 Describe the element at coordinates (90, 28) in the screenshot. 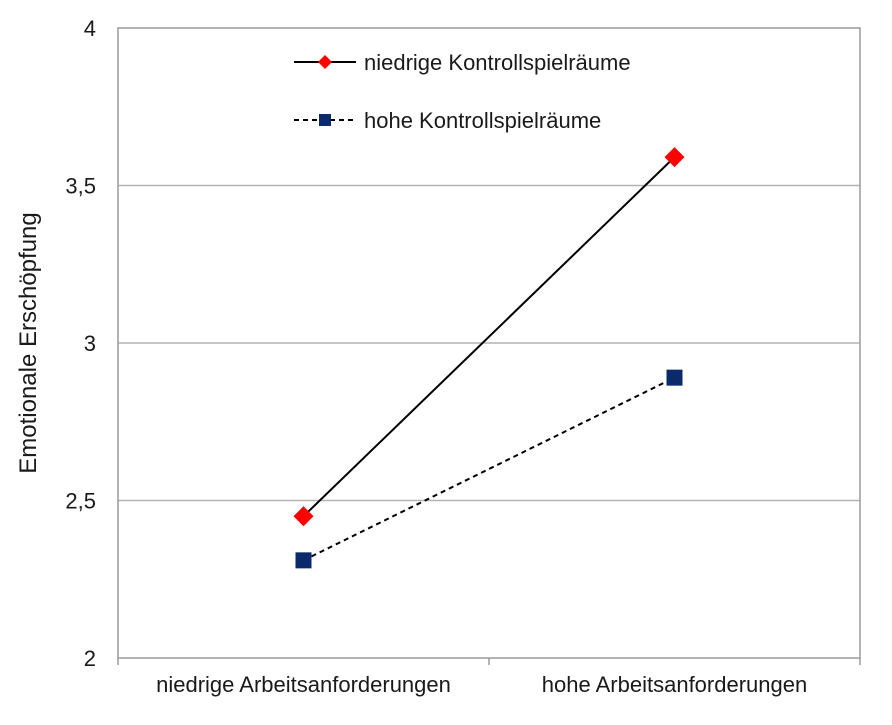

I see `y-tick-label: 4` at that location.